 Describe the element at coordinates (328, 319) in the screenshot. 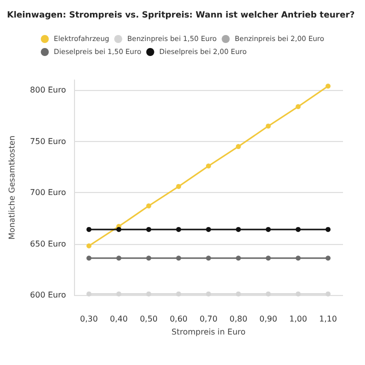

I see `x-tick-label: 1,10` at that location.